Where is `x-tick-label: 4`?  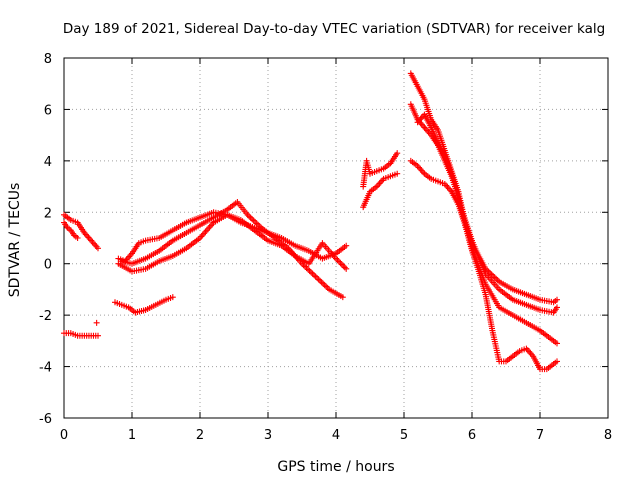
x-tick-label: 4 is located at coordinates (336, 435).